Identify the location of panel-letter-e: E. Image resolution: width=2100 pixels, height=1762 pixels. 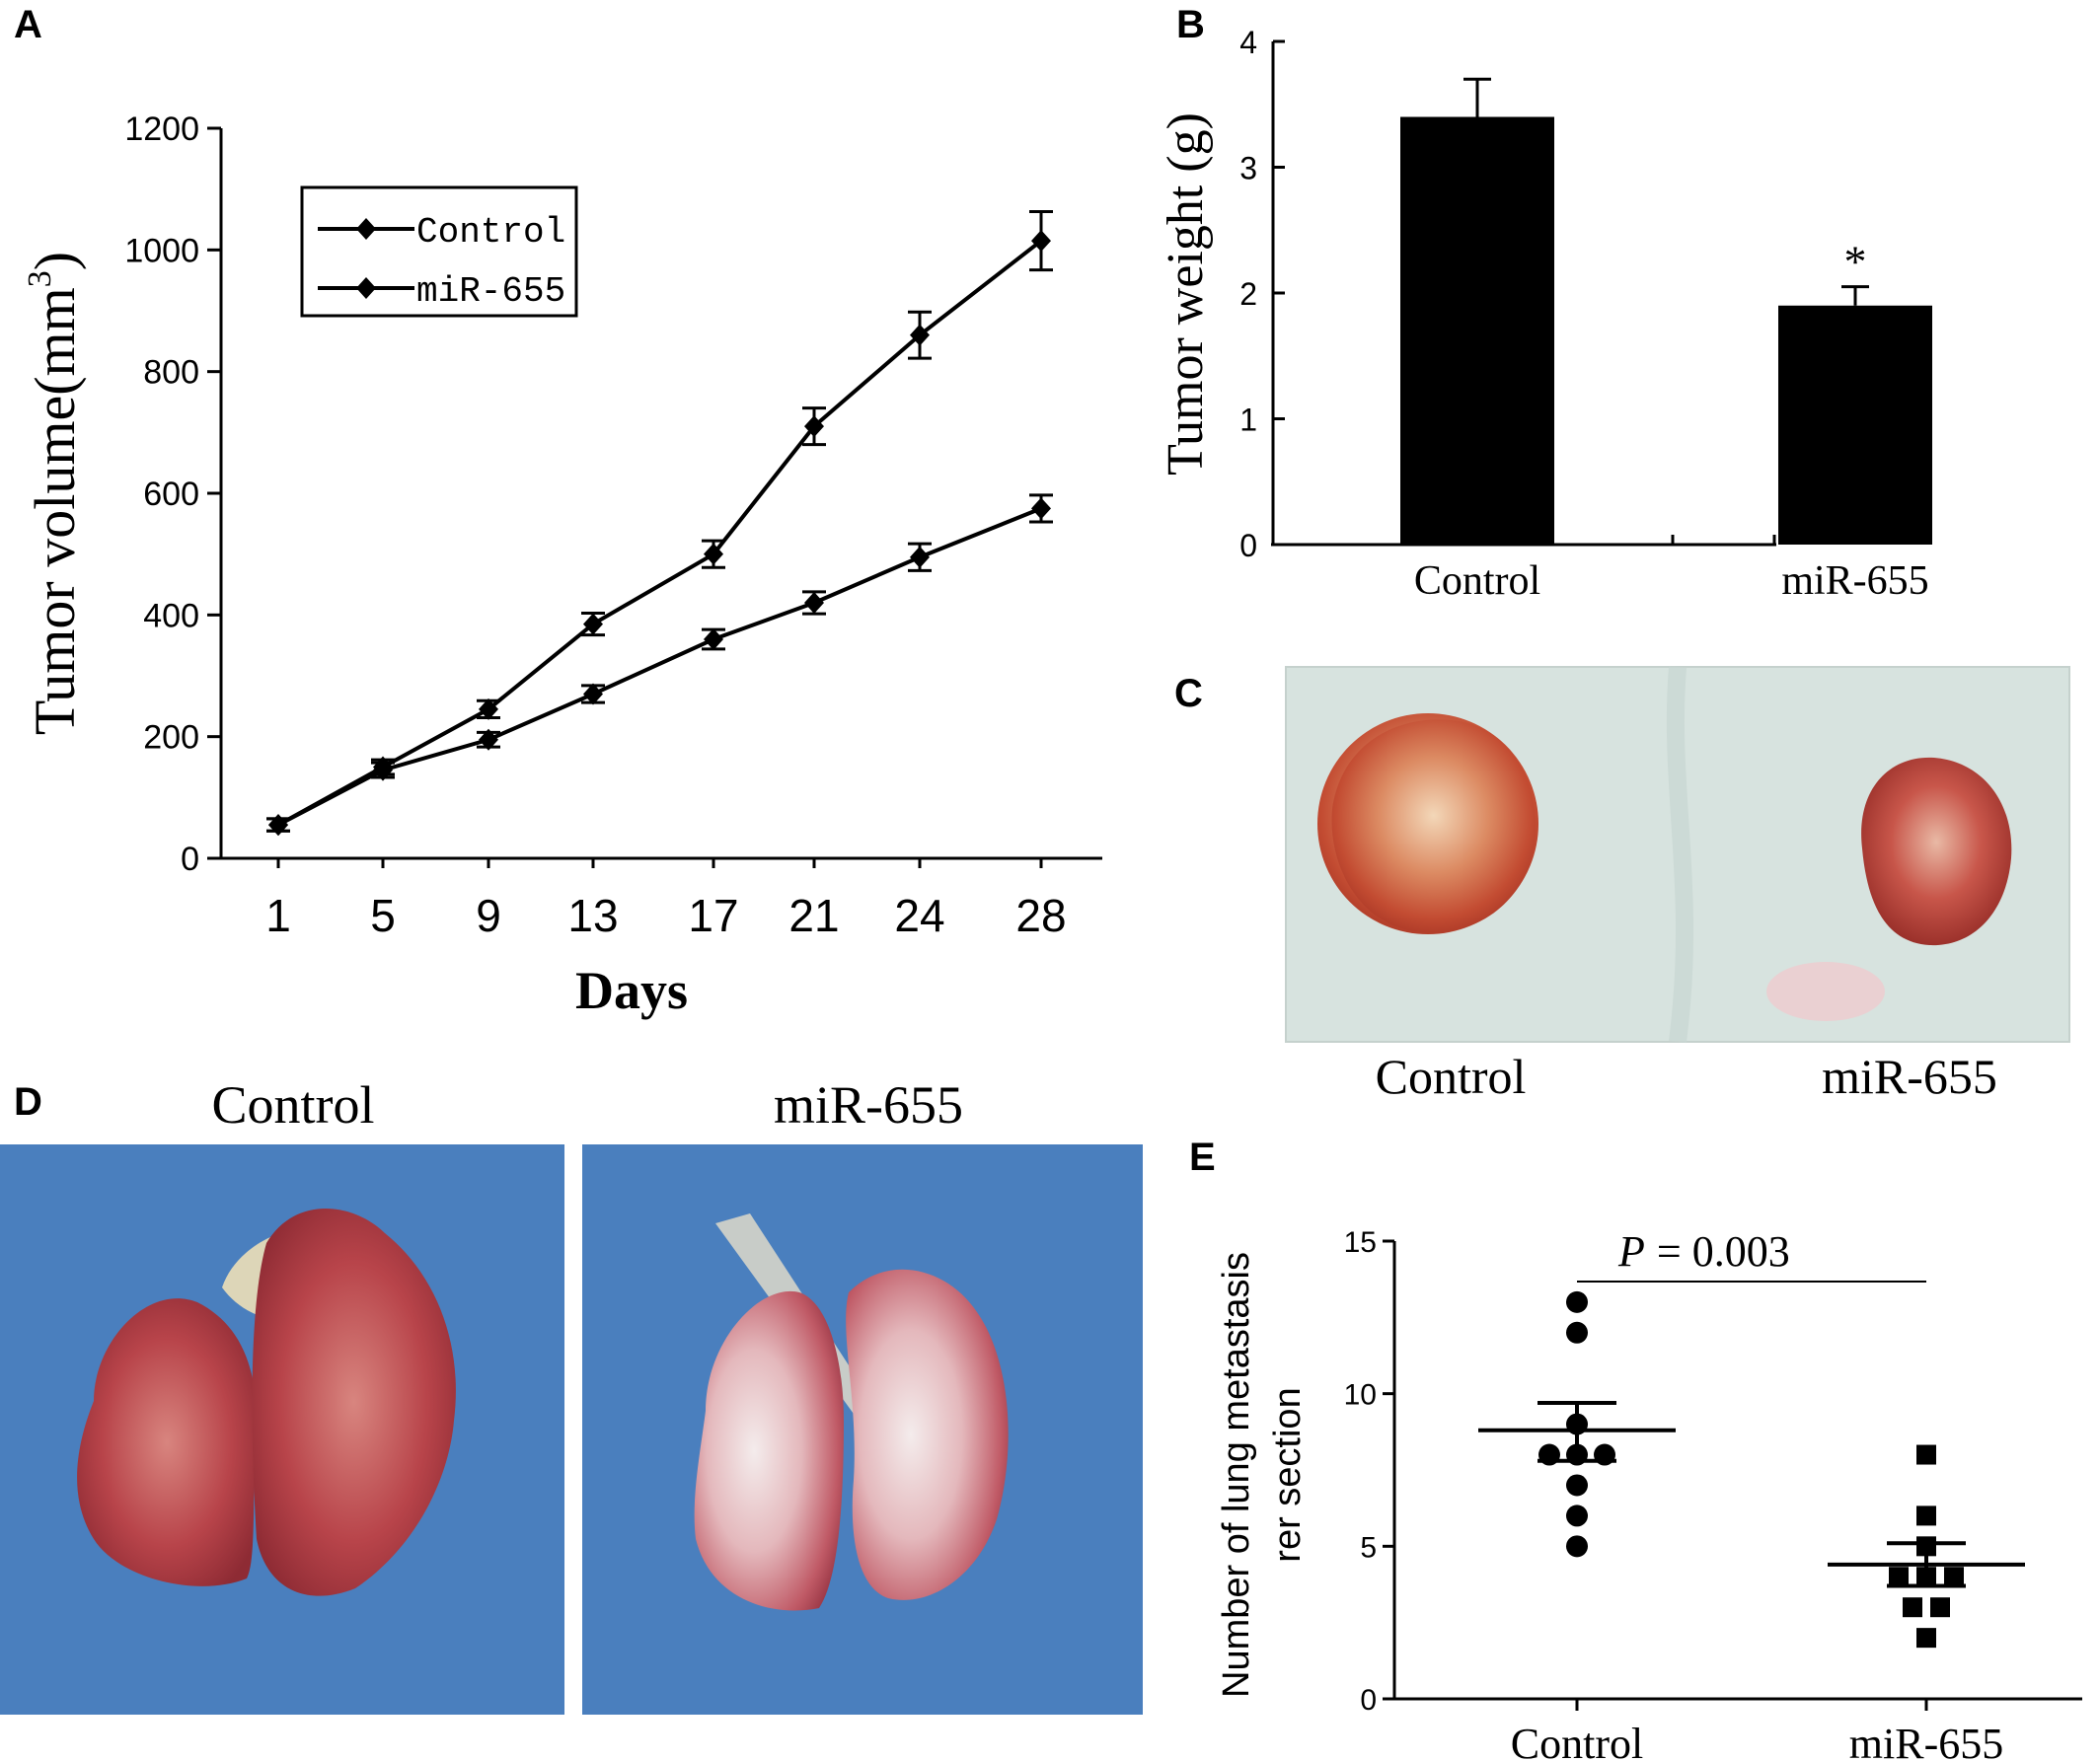
(1203, 1158).